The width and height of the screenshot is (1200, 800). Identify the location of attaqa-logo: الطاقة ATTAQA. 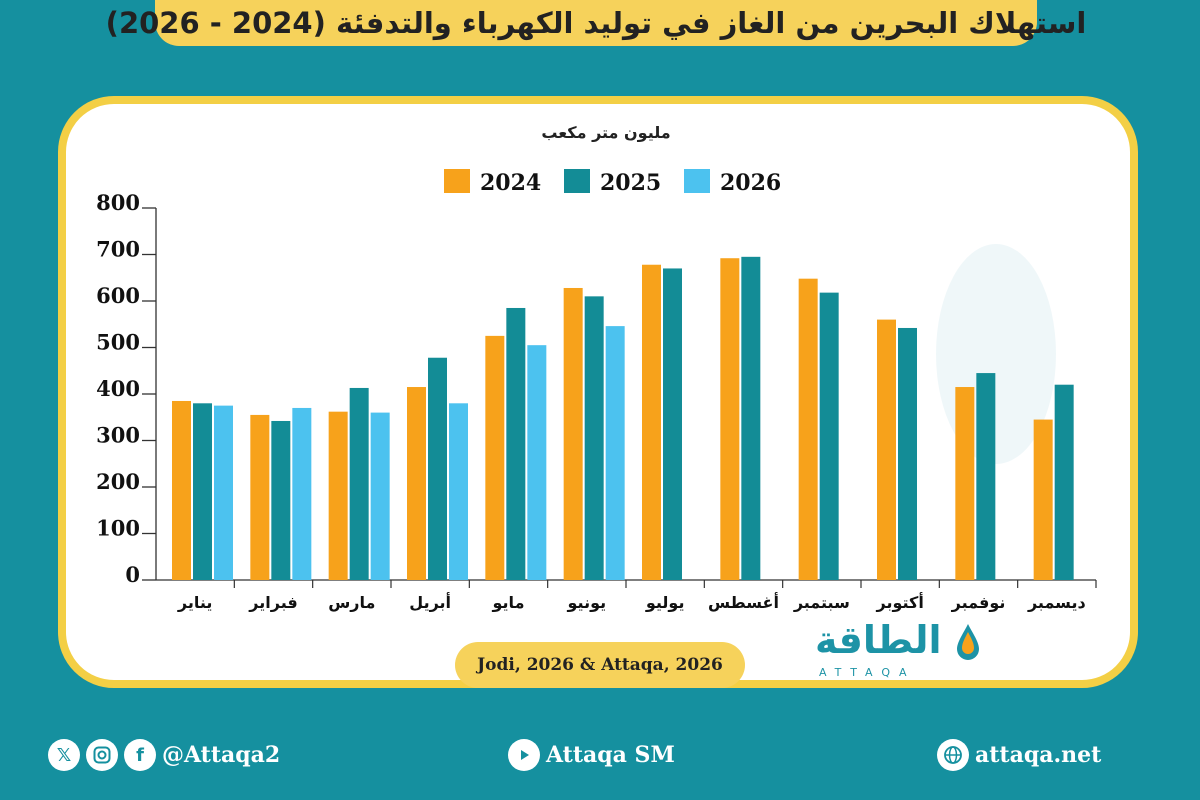
(900, 653).